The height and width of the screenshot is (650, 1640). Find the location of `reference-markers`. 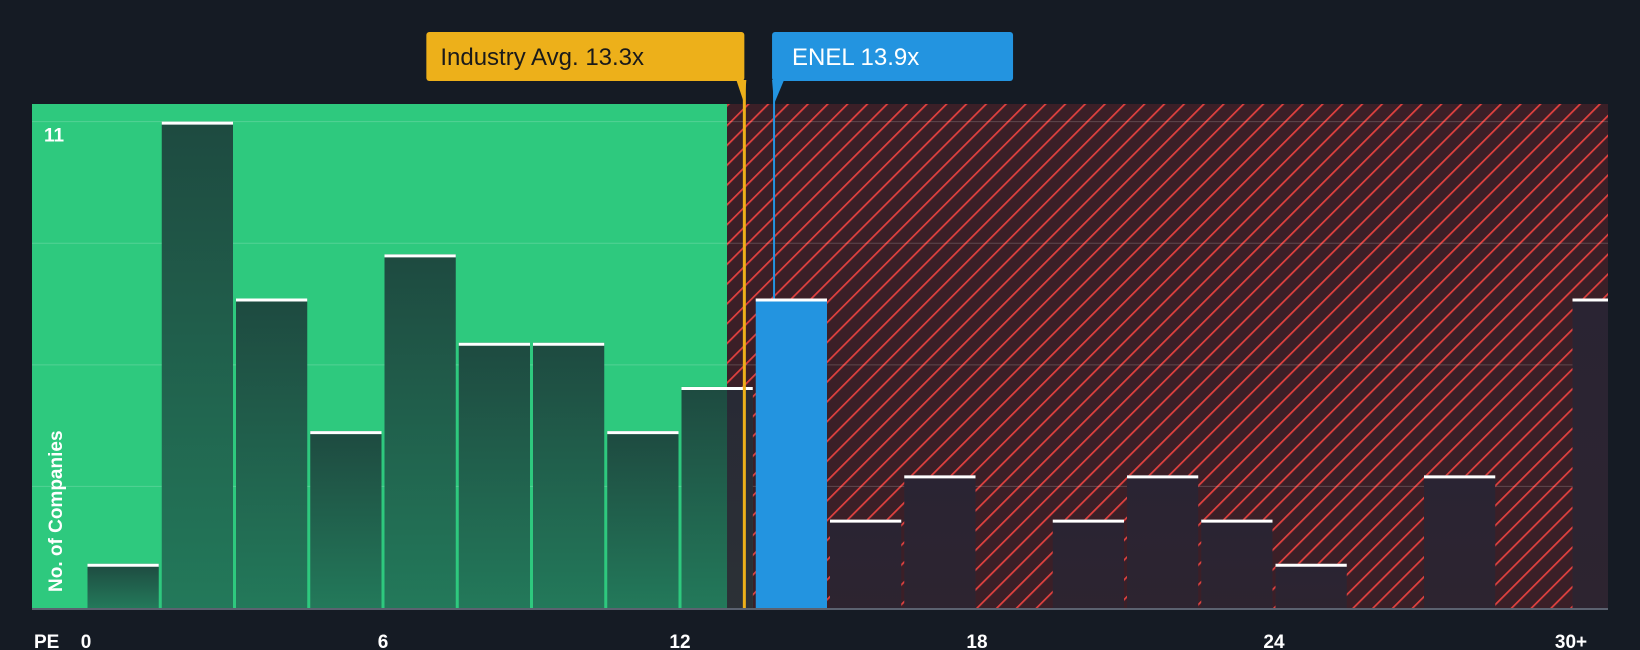

reference-markers is located at coordinates (760, 344).